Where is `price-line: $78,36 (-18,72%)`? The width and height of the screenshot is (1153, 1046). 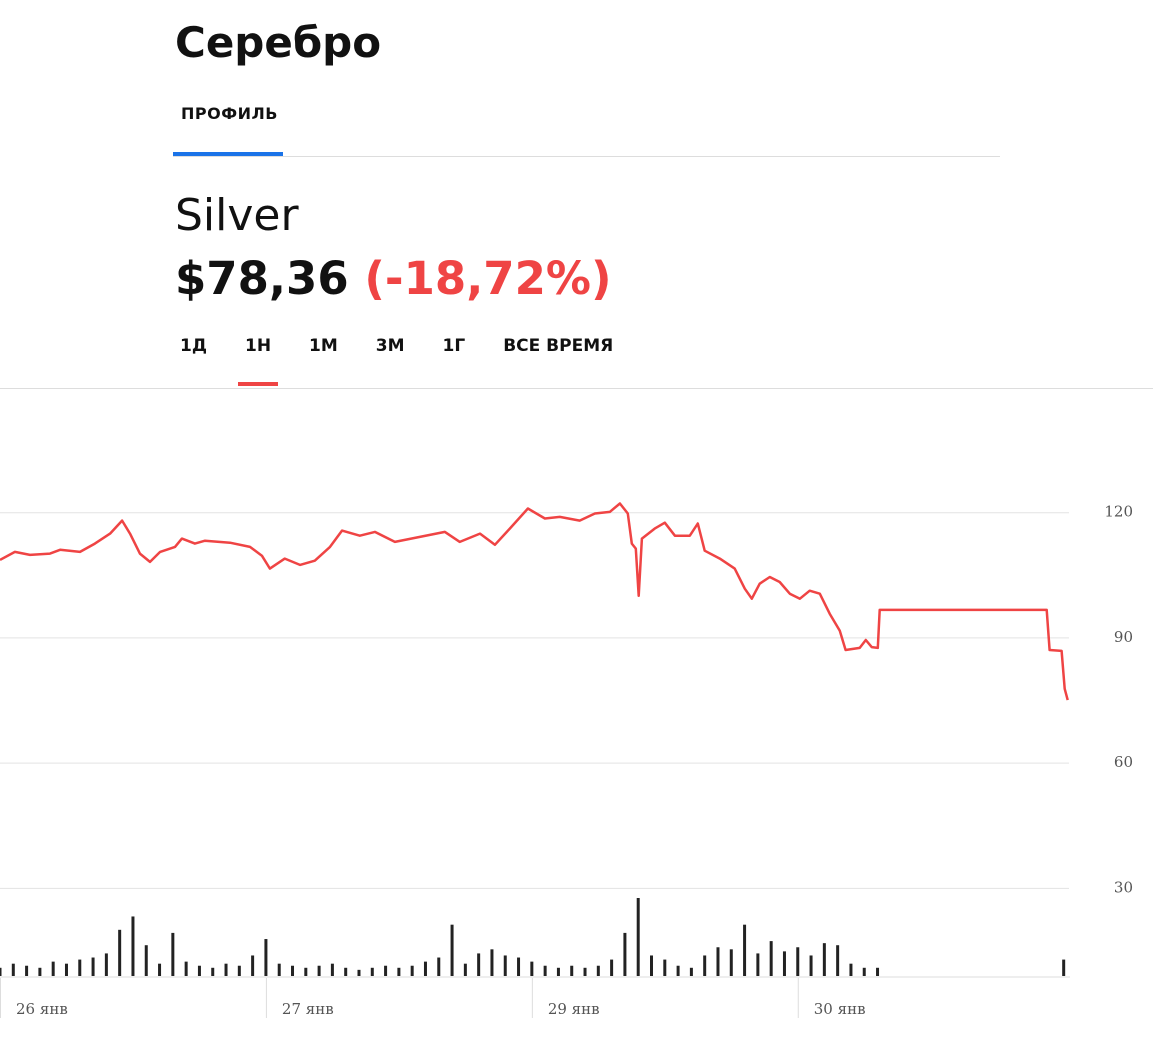
price-line: $78,36 (-18,72%) is located at coordinates (393, 278).